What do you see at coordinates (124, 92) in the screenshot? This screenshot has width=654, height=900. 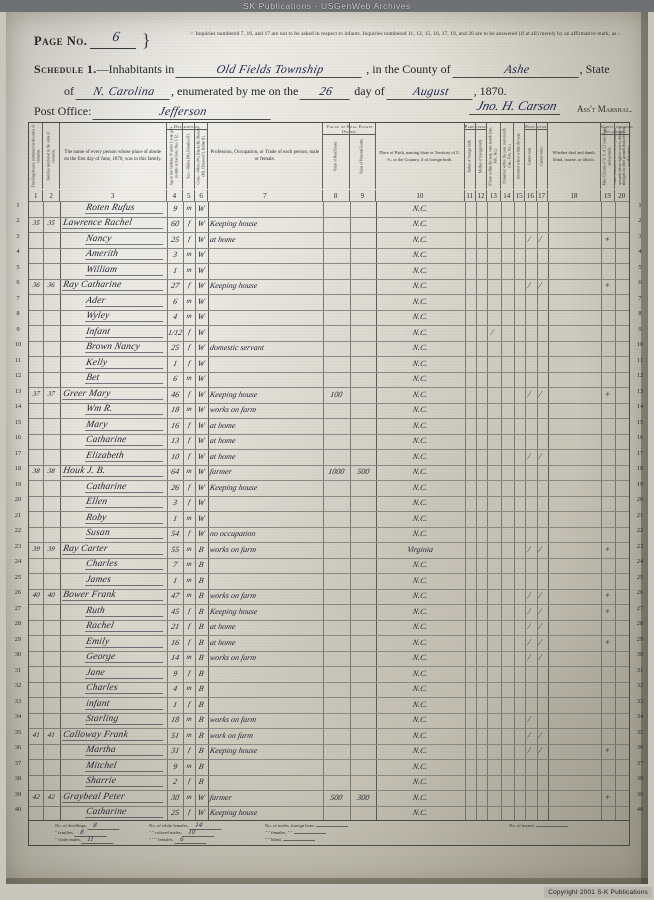 I see `state-value: N. Carolina` at bounding box center [124, 92].